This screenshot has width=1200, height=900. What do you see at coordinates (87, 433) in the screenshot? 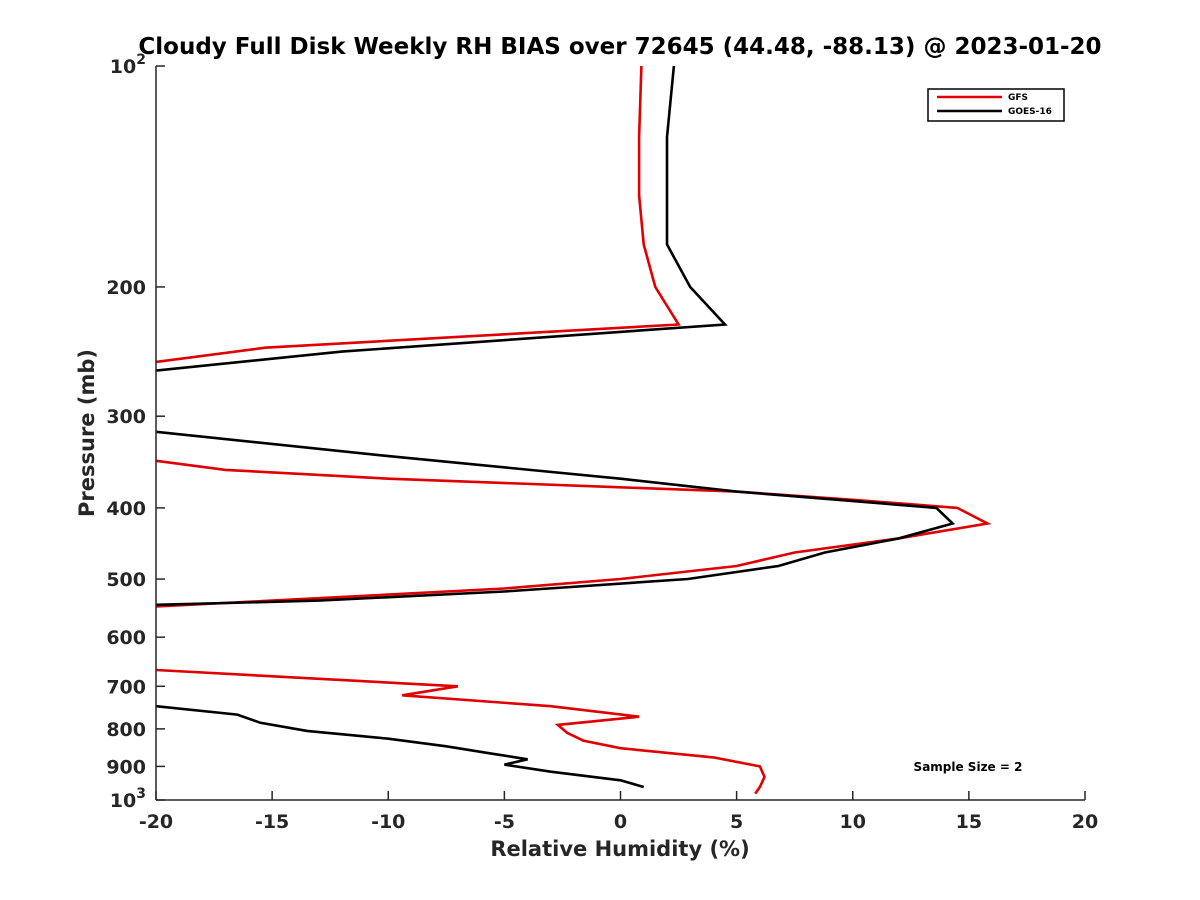
I see `y-axis-label: Pressure (mb)` at bounding box center [87, 433].